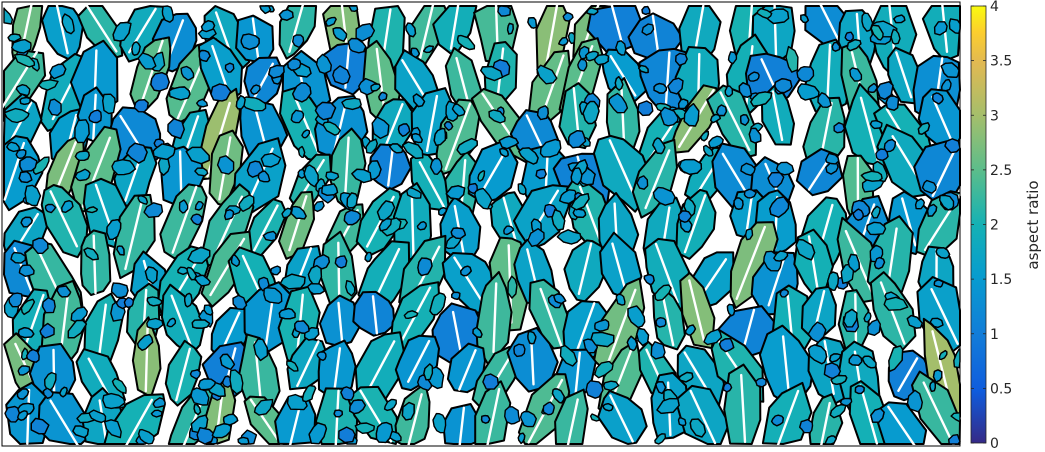 The width and height of the screenshot is (1045, 452). I want to click on colorbar-tick-label: 1, so click(994, 335).